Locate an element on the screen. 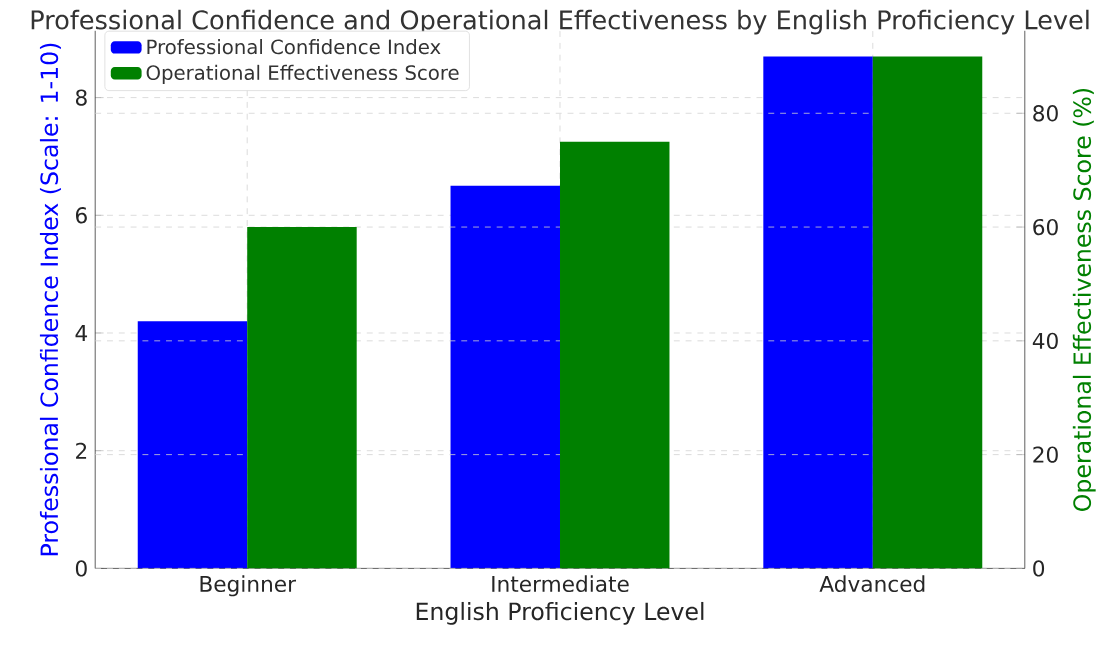 The width and height of the screenshot is (1120, 650). legend-label: Operational Effectiveness Score is located at coordinates (302, 75).